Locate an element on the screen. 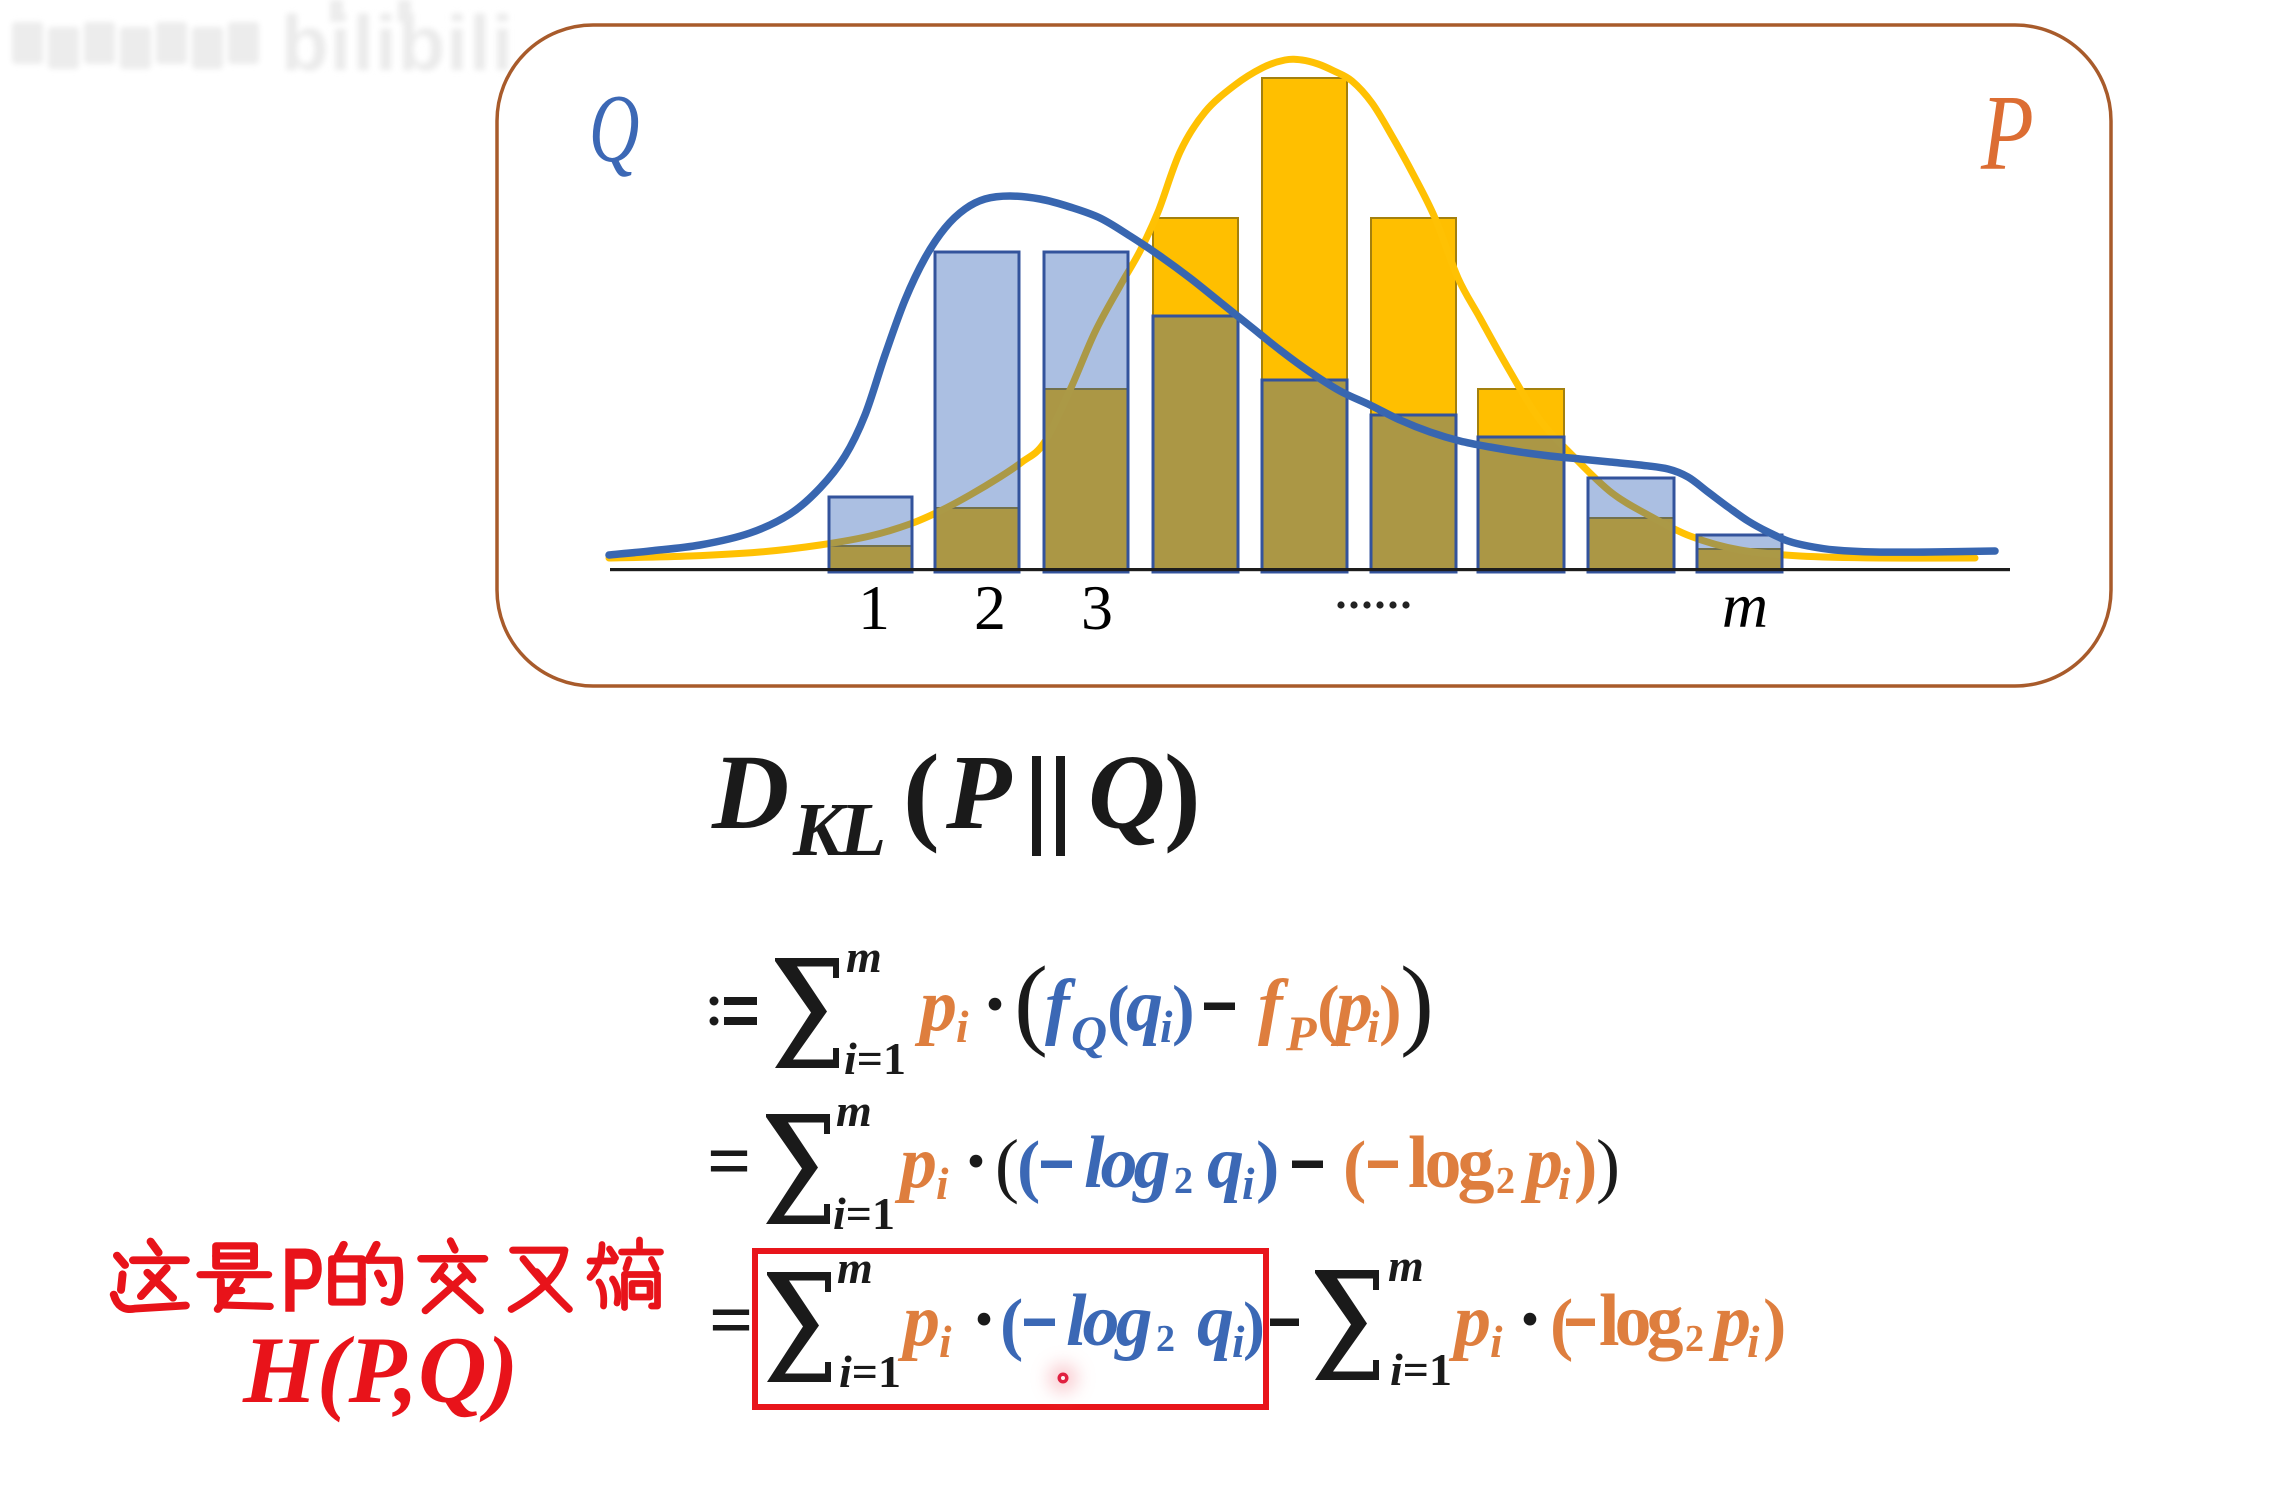 This screenshot has width=2296, height=1511. svg-text: f is located at coordinates (1273, 1006).